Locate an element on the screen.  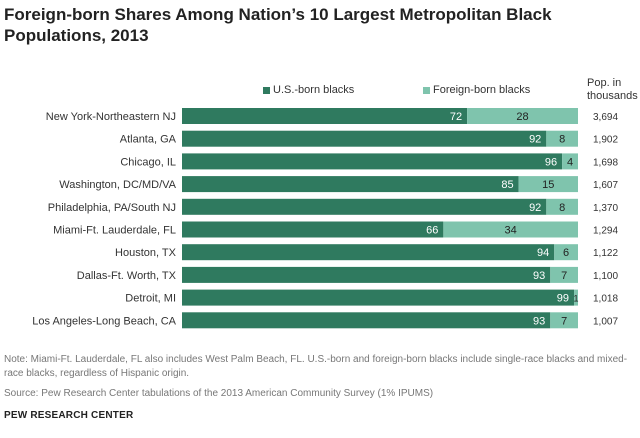
population-value: 1,007 is located at coordinates (605, 321).